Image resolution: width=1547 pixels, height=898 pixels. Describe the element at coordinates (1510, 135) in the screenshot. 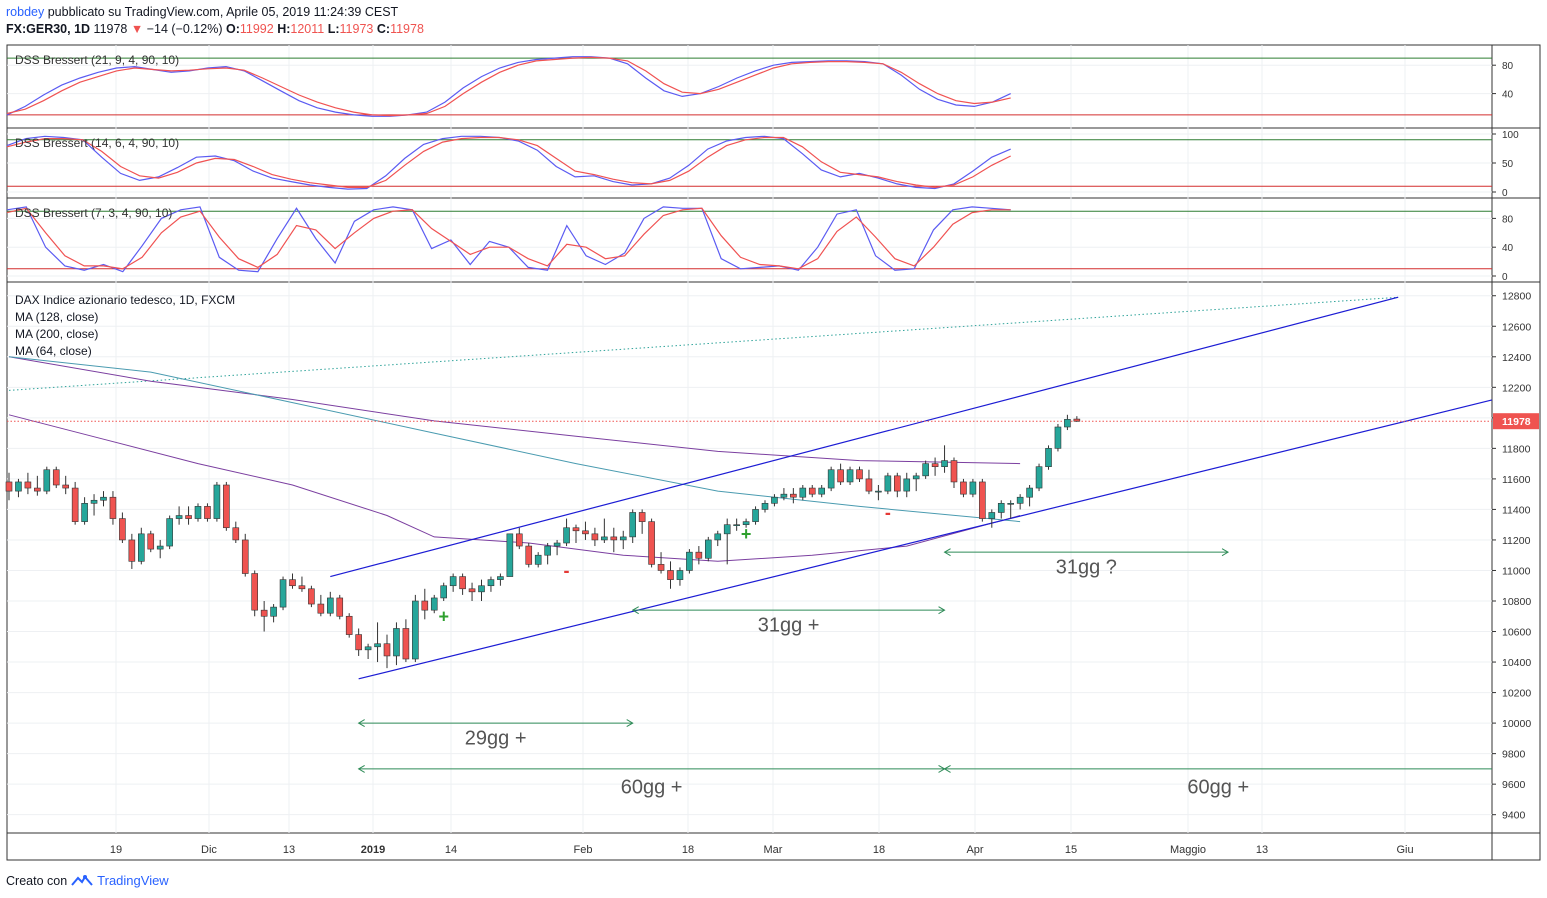

I see `y-tick-label: 100` at that location.